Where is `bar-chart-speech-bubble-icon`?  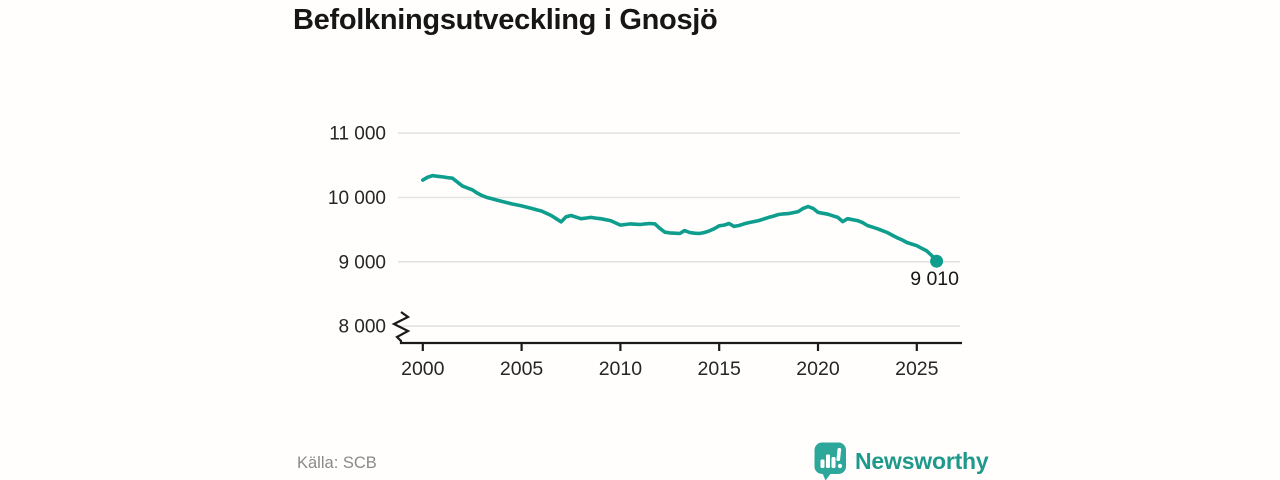
bar-chart-speech-bubble-icon is located at coordinates (830, 461).